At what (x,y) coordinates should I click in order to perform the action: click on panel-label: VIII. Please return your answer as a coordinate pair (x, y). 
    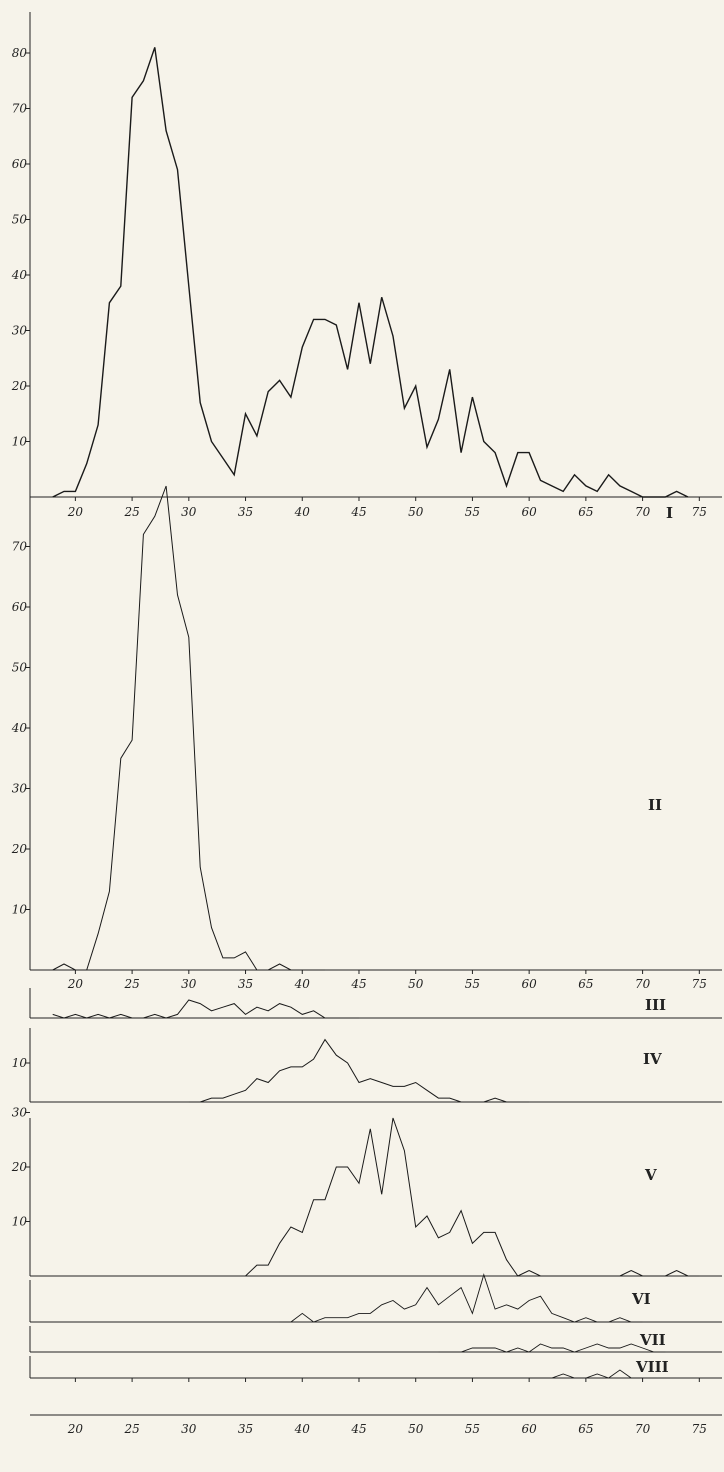
    Looking at the image, I should click on (652, 1367).